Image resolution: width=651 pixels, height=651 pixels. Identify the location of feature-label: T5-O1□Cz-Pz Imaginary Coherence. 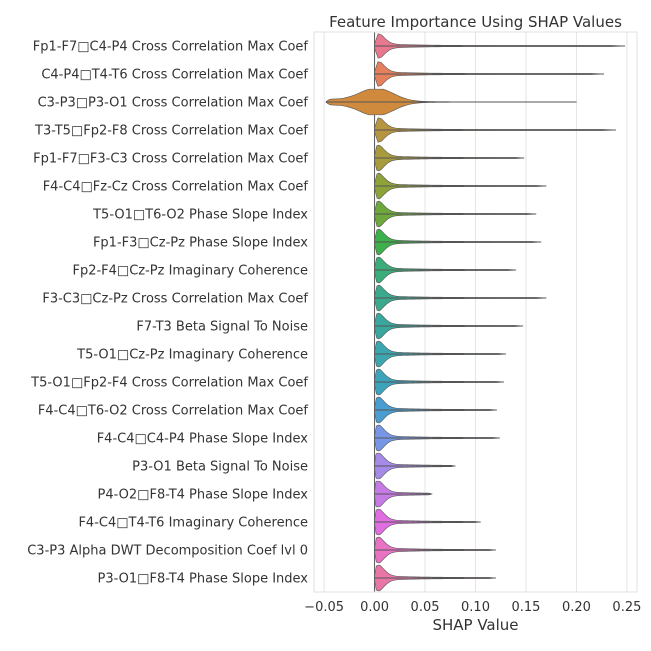
(192, 355).